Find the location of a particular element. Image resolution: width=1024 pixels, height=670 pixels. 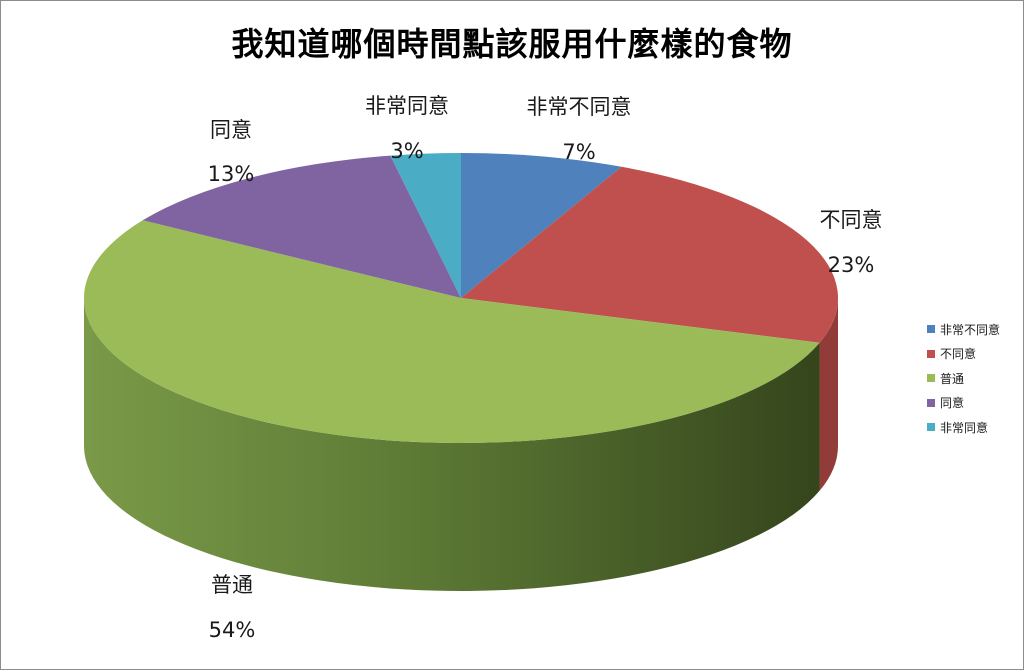

legend-item: 同意 is located at coordinates (963, 403).